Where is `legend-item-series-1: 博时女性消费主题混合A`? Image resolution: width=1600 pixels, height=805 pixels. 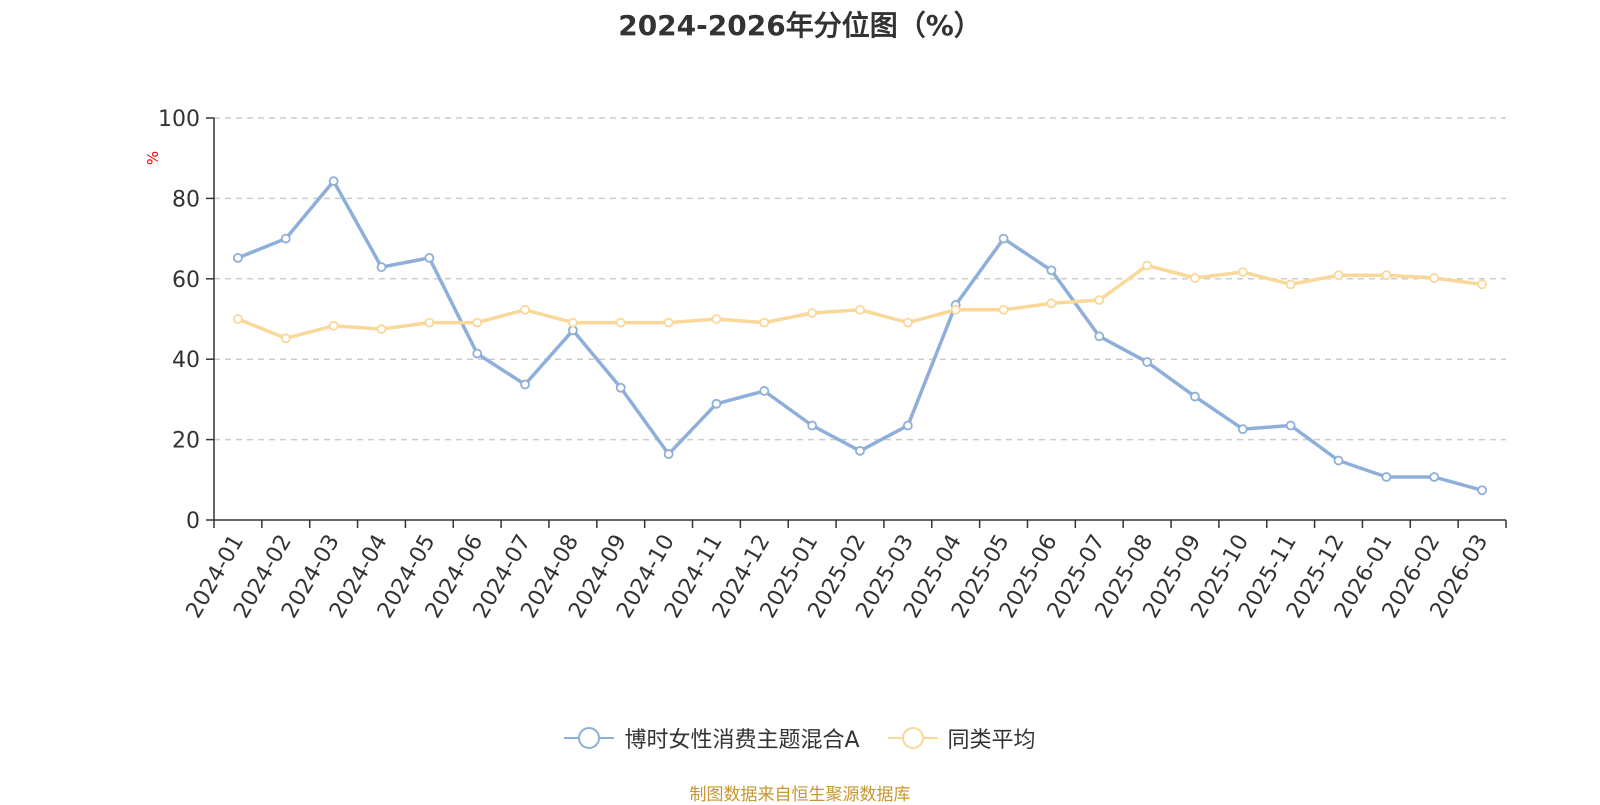 legend-item-series-1: 博时女性消费主题混合A is located at coordinates (712, 738).